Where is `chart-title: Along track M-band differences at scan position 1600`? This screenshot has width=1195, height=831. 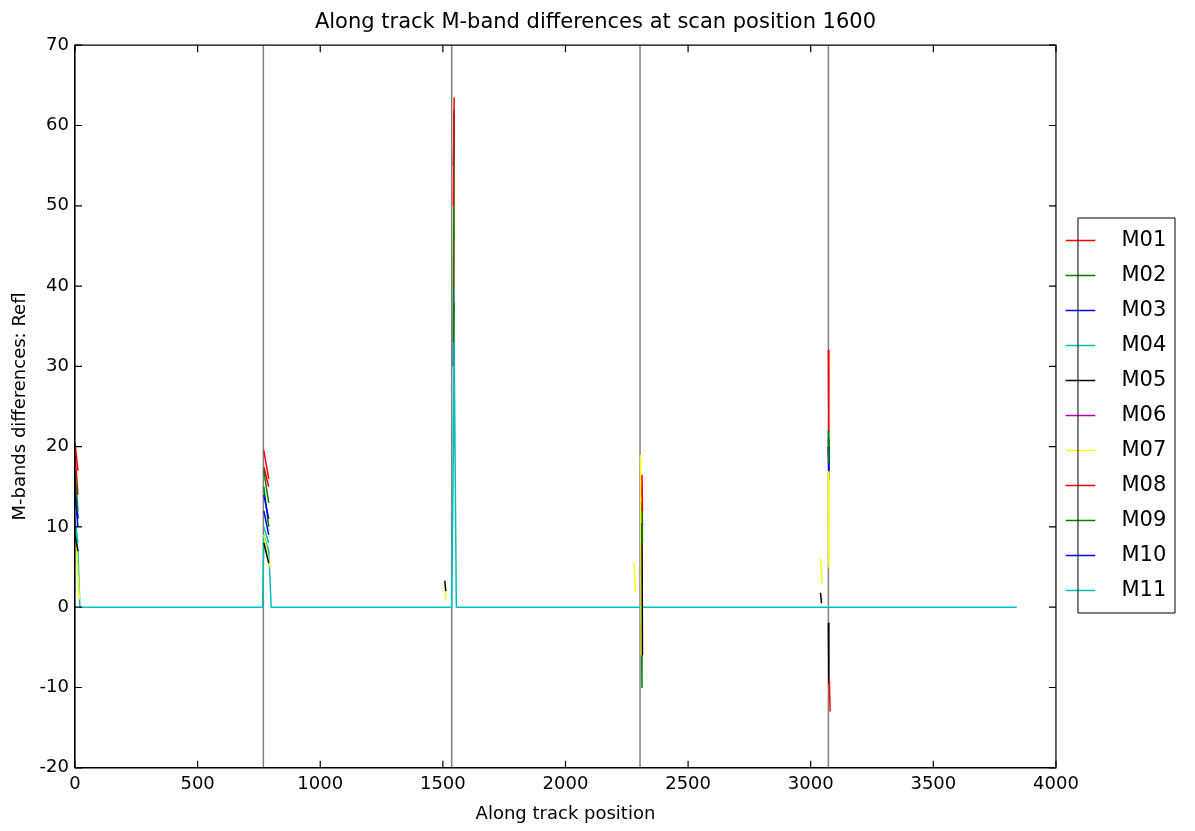 chart-title: Along track M-band differences at scan position 1600 is located at coordinates (595, 21).